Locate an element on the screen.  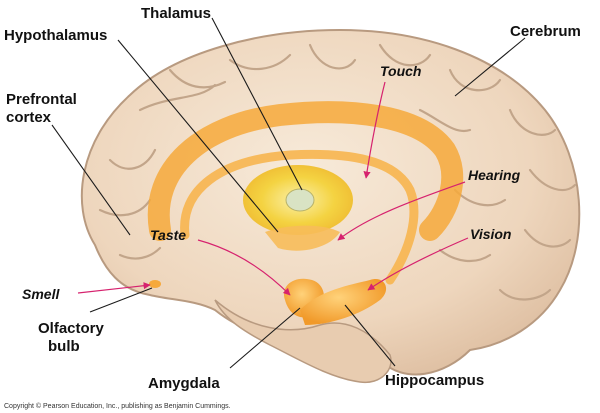
sense-taste: Taste is located at coordinates (168, 235).